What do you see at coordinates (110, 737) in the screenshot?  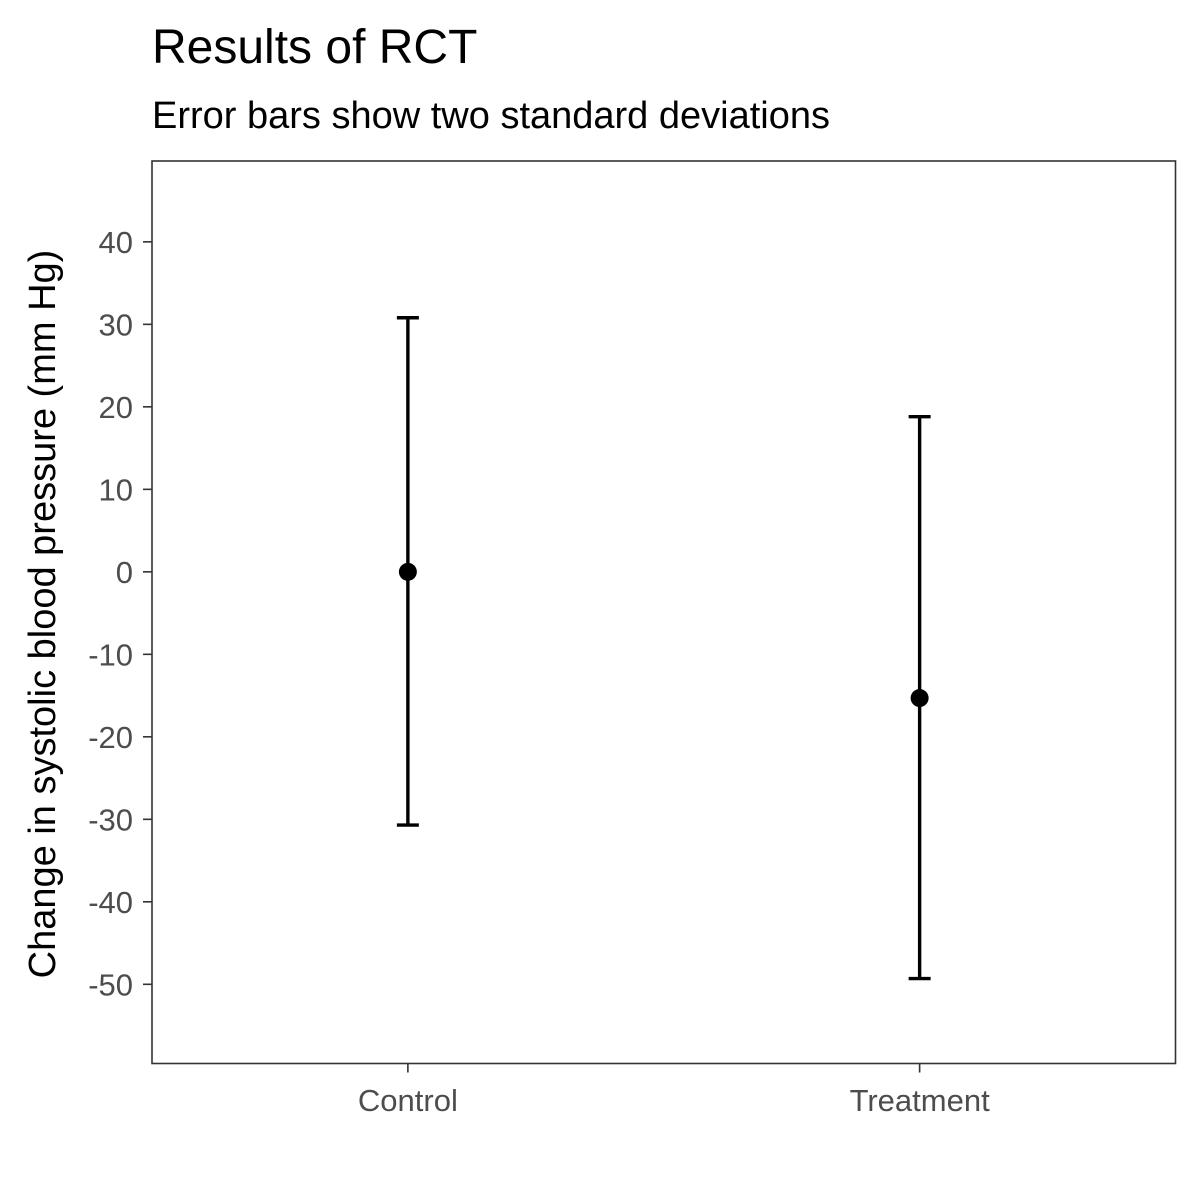 I see `y-tick-label: -20` at bounding box center [110, 737].